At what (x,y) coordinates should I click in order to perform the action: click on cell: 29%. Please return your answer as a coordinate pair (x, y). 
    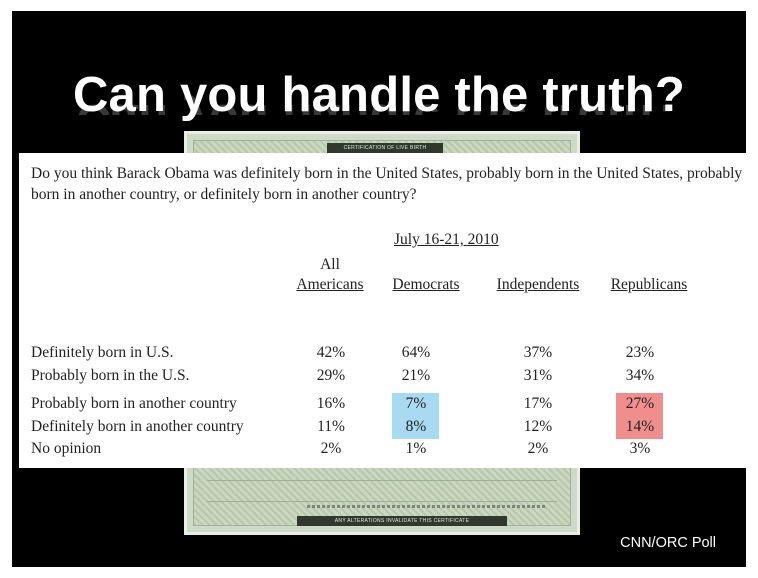
    Looking at the image, I should click on (331, 375).